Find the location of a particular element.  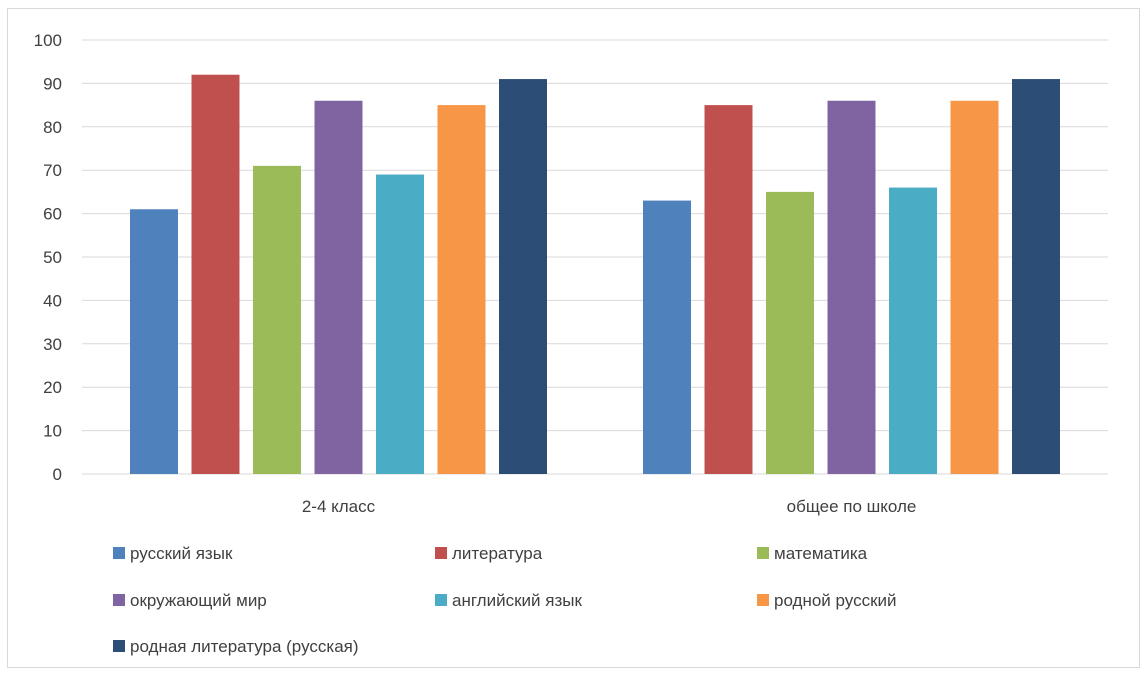

legend-label: литература is located at coordinates (497, 553).